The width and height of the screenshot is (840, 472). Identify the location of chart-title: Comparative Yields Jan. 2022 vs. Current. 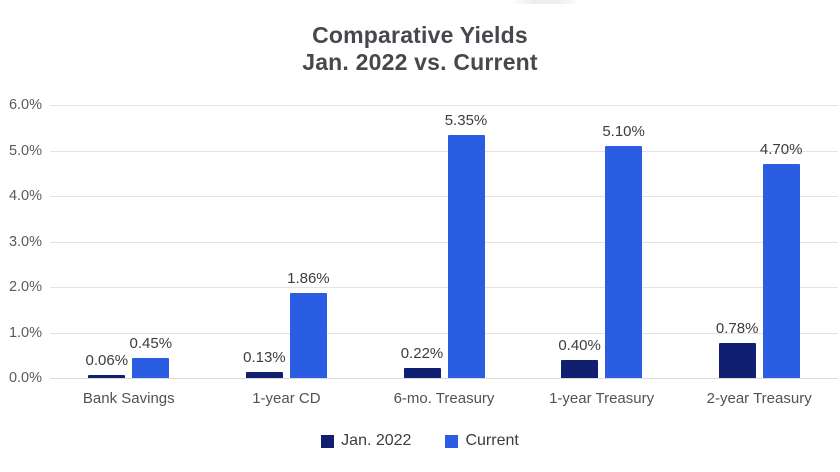
(420, 49).